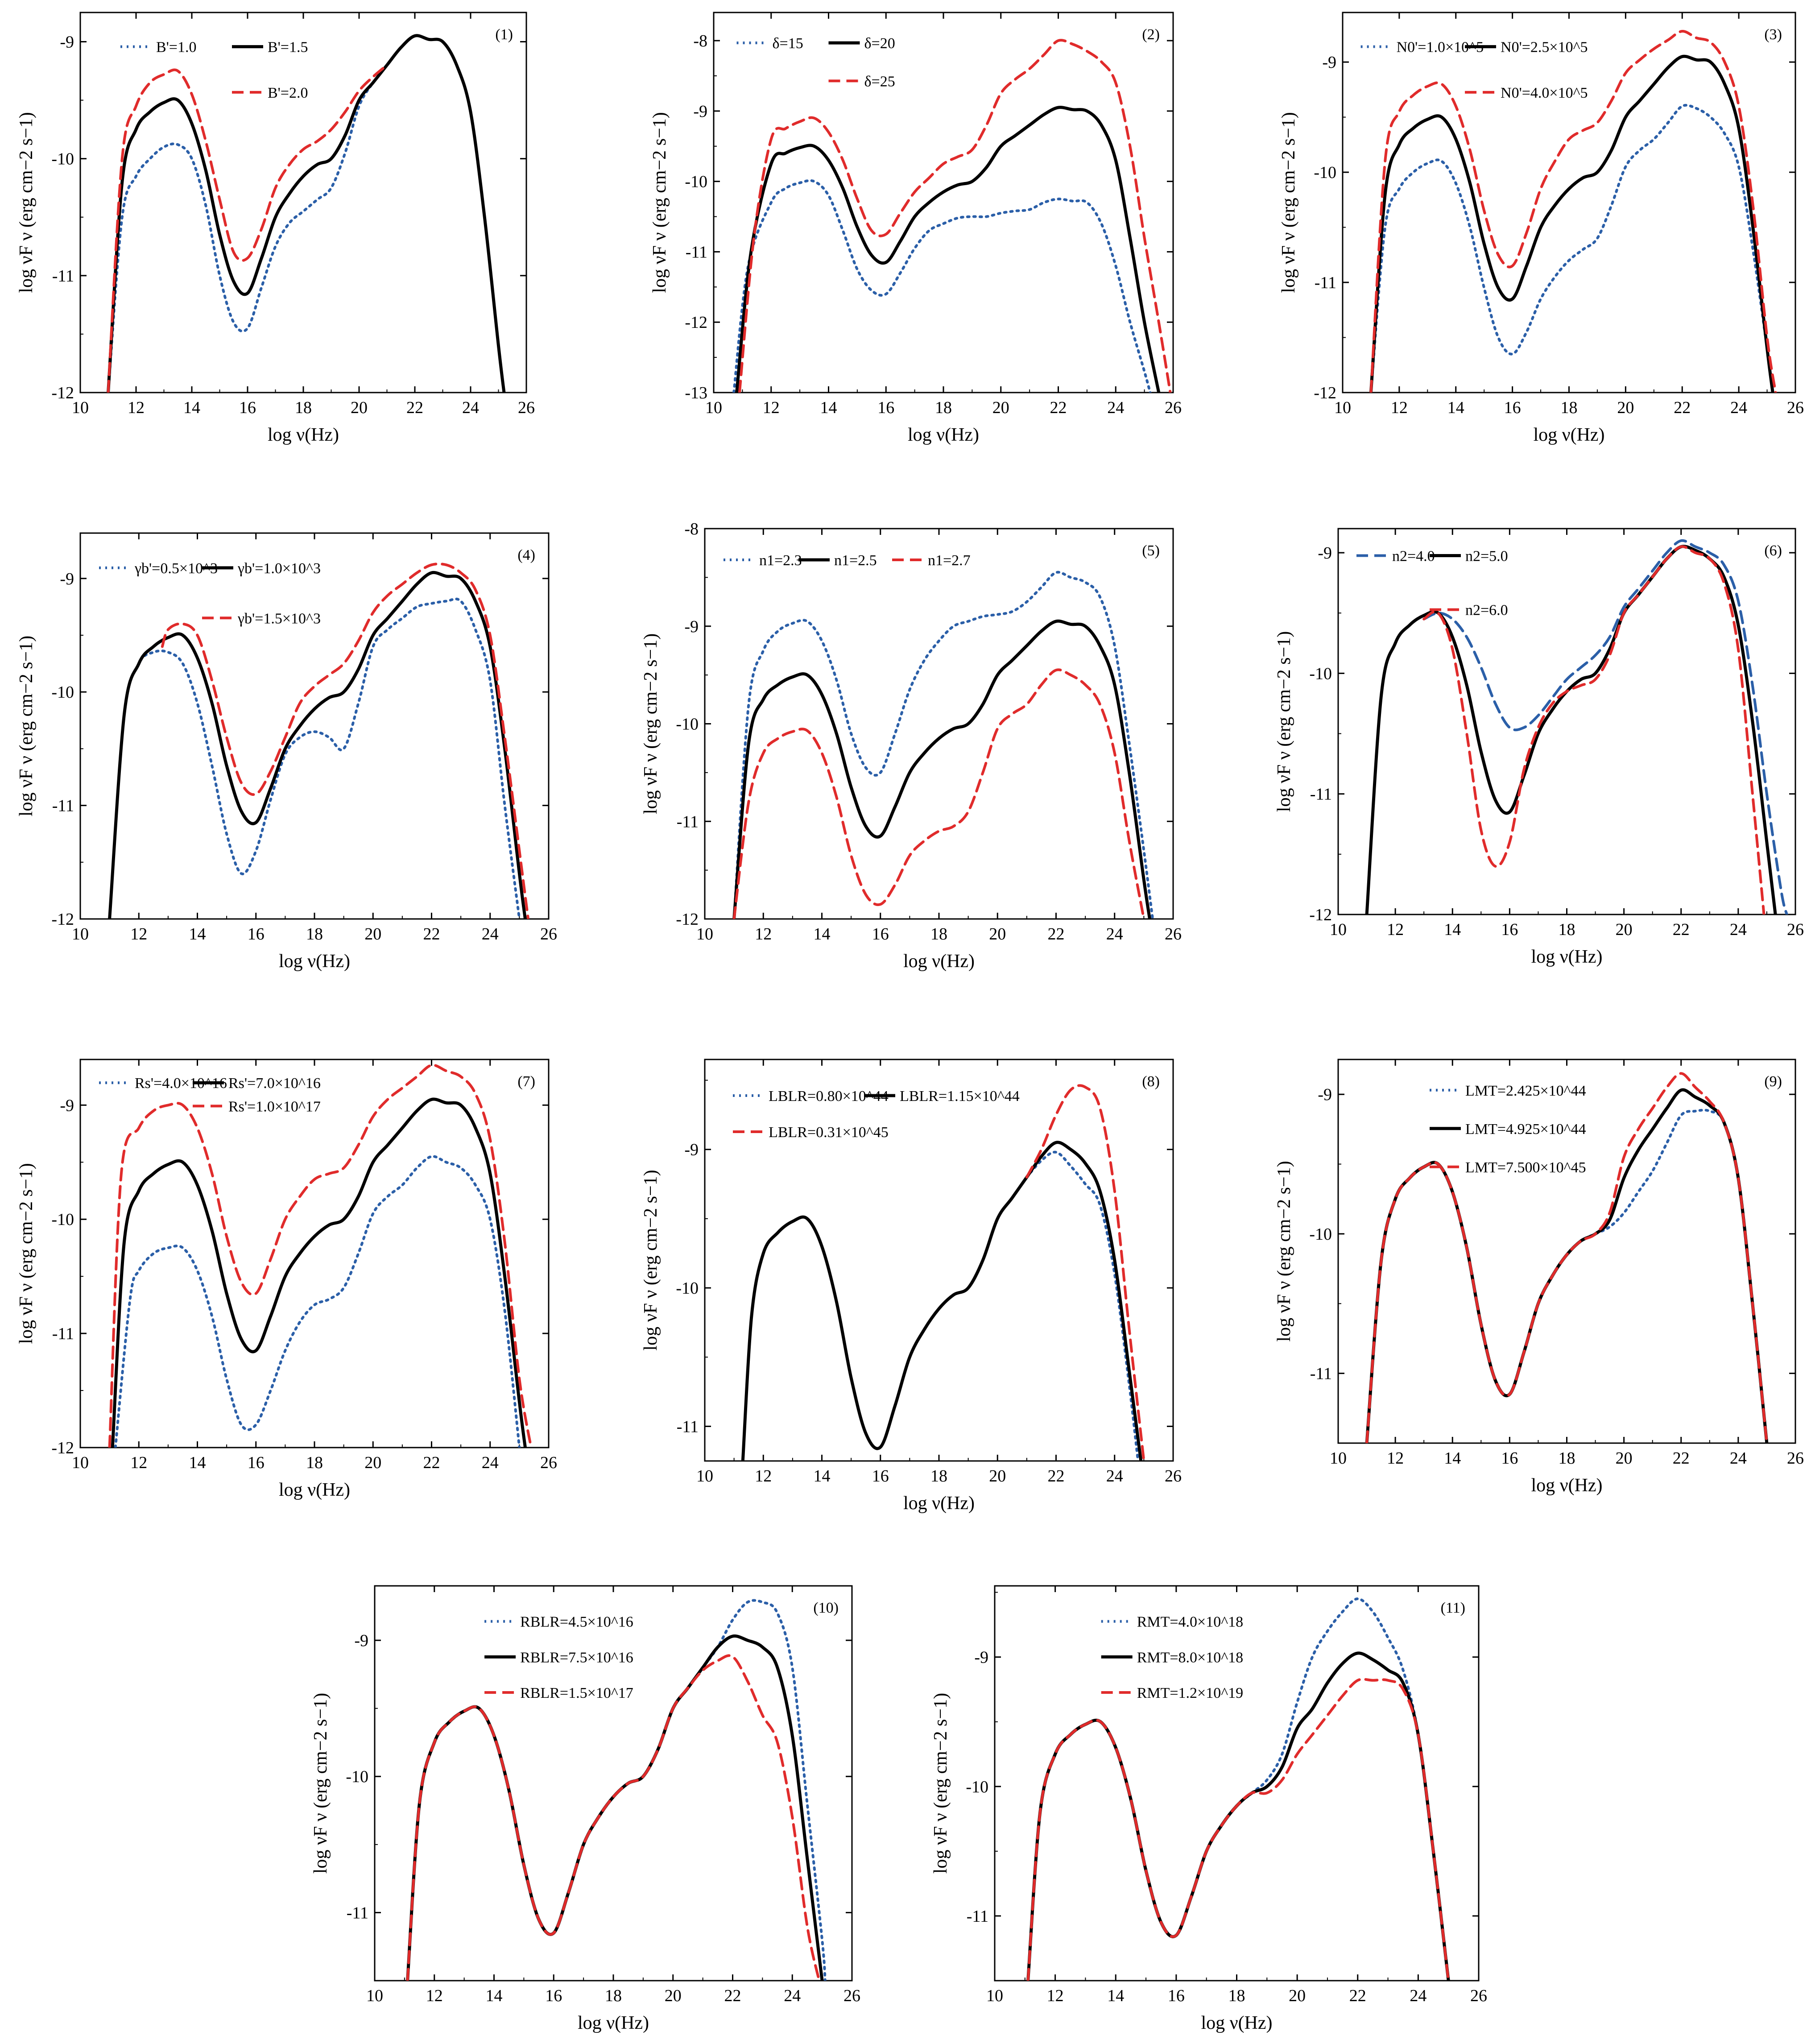  What do you see at coordinates (829, 1132) in the screenshot?
I see `legend-label: LBLR=0.31×10^45` at bounding box center [829, 1132].